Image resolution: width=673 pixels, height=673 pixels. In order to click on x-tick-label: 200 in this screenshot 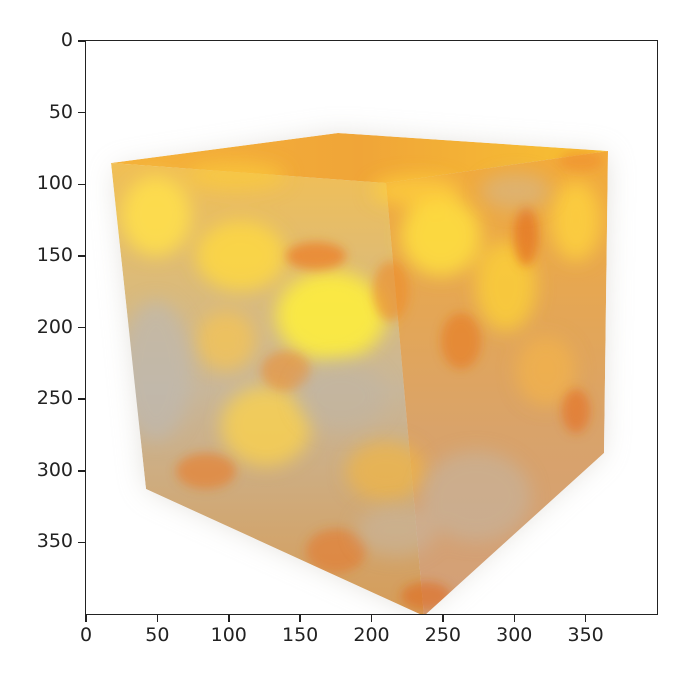, I will do `click(371, 635)`.